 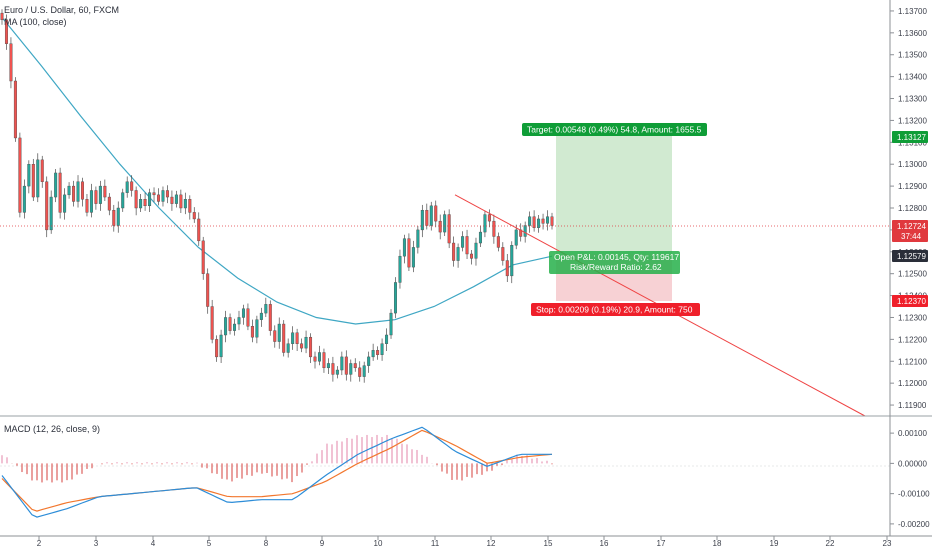 What do you see at coordinates (910, 479) in the screenshot?
I see `macd-axis: 0.00100 0.00000 -0.00100 -0.00200` at bounding box center [910, 479].